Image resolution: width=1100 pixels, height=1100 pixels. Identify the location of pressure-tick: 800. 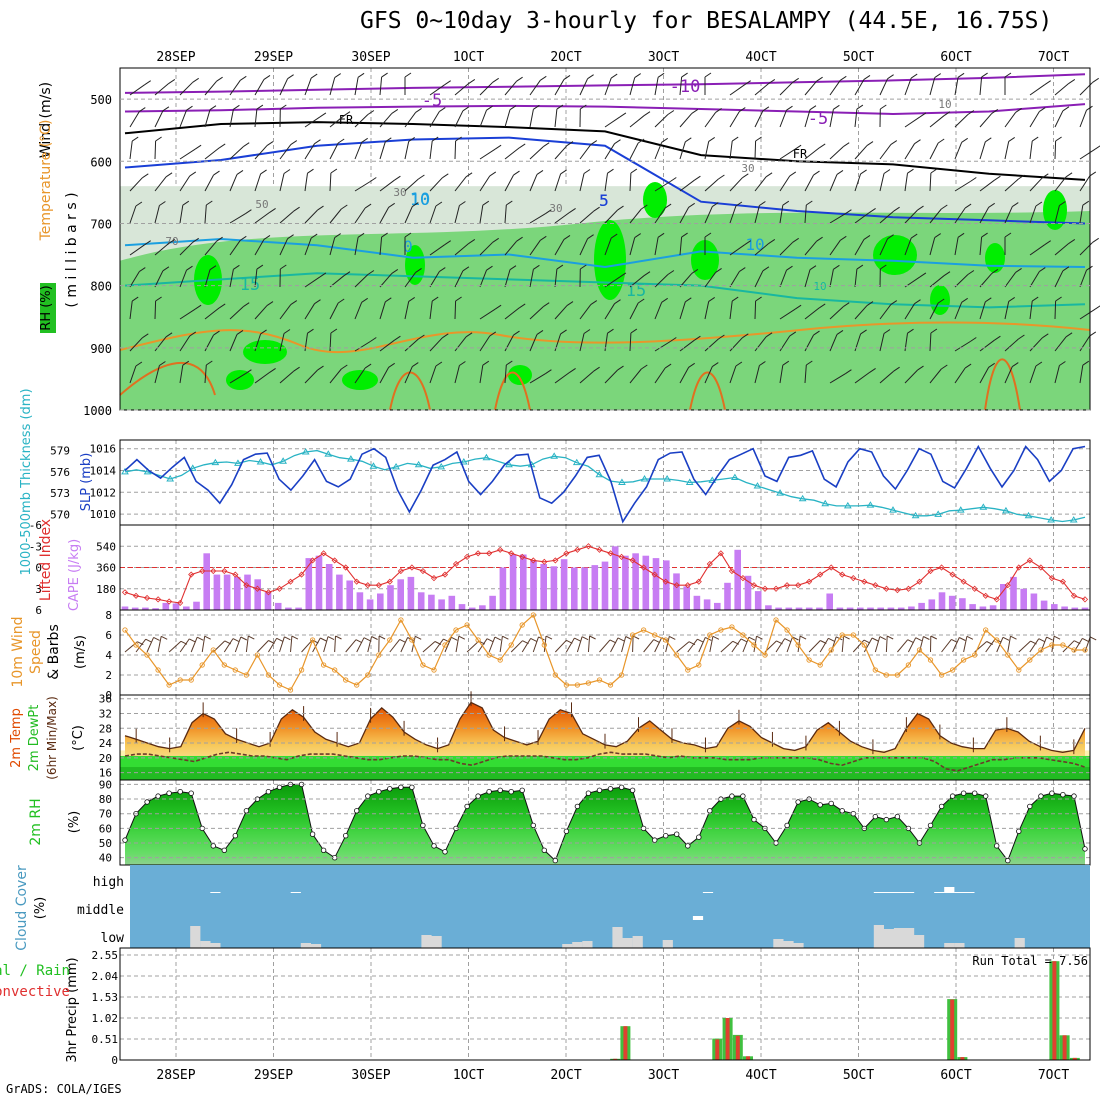
(101, 287).